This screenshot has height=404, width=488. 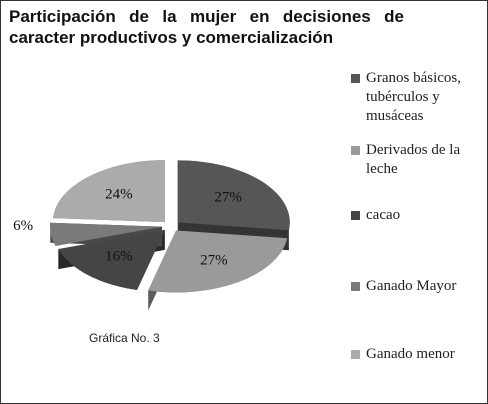 I want to click on data-label: 16%, so click(x=119, y=256).